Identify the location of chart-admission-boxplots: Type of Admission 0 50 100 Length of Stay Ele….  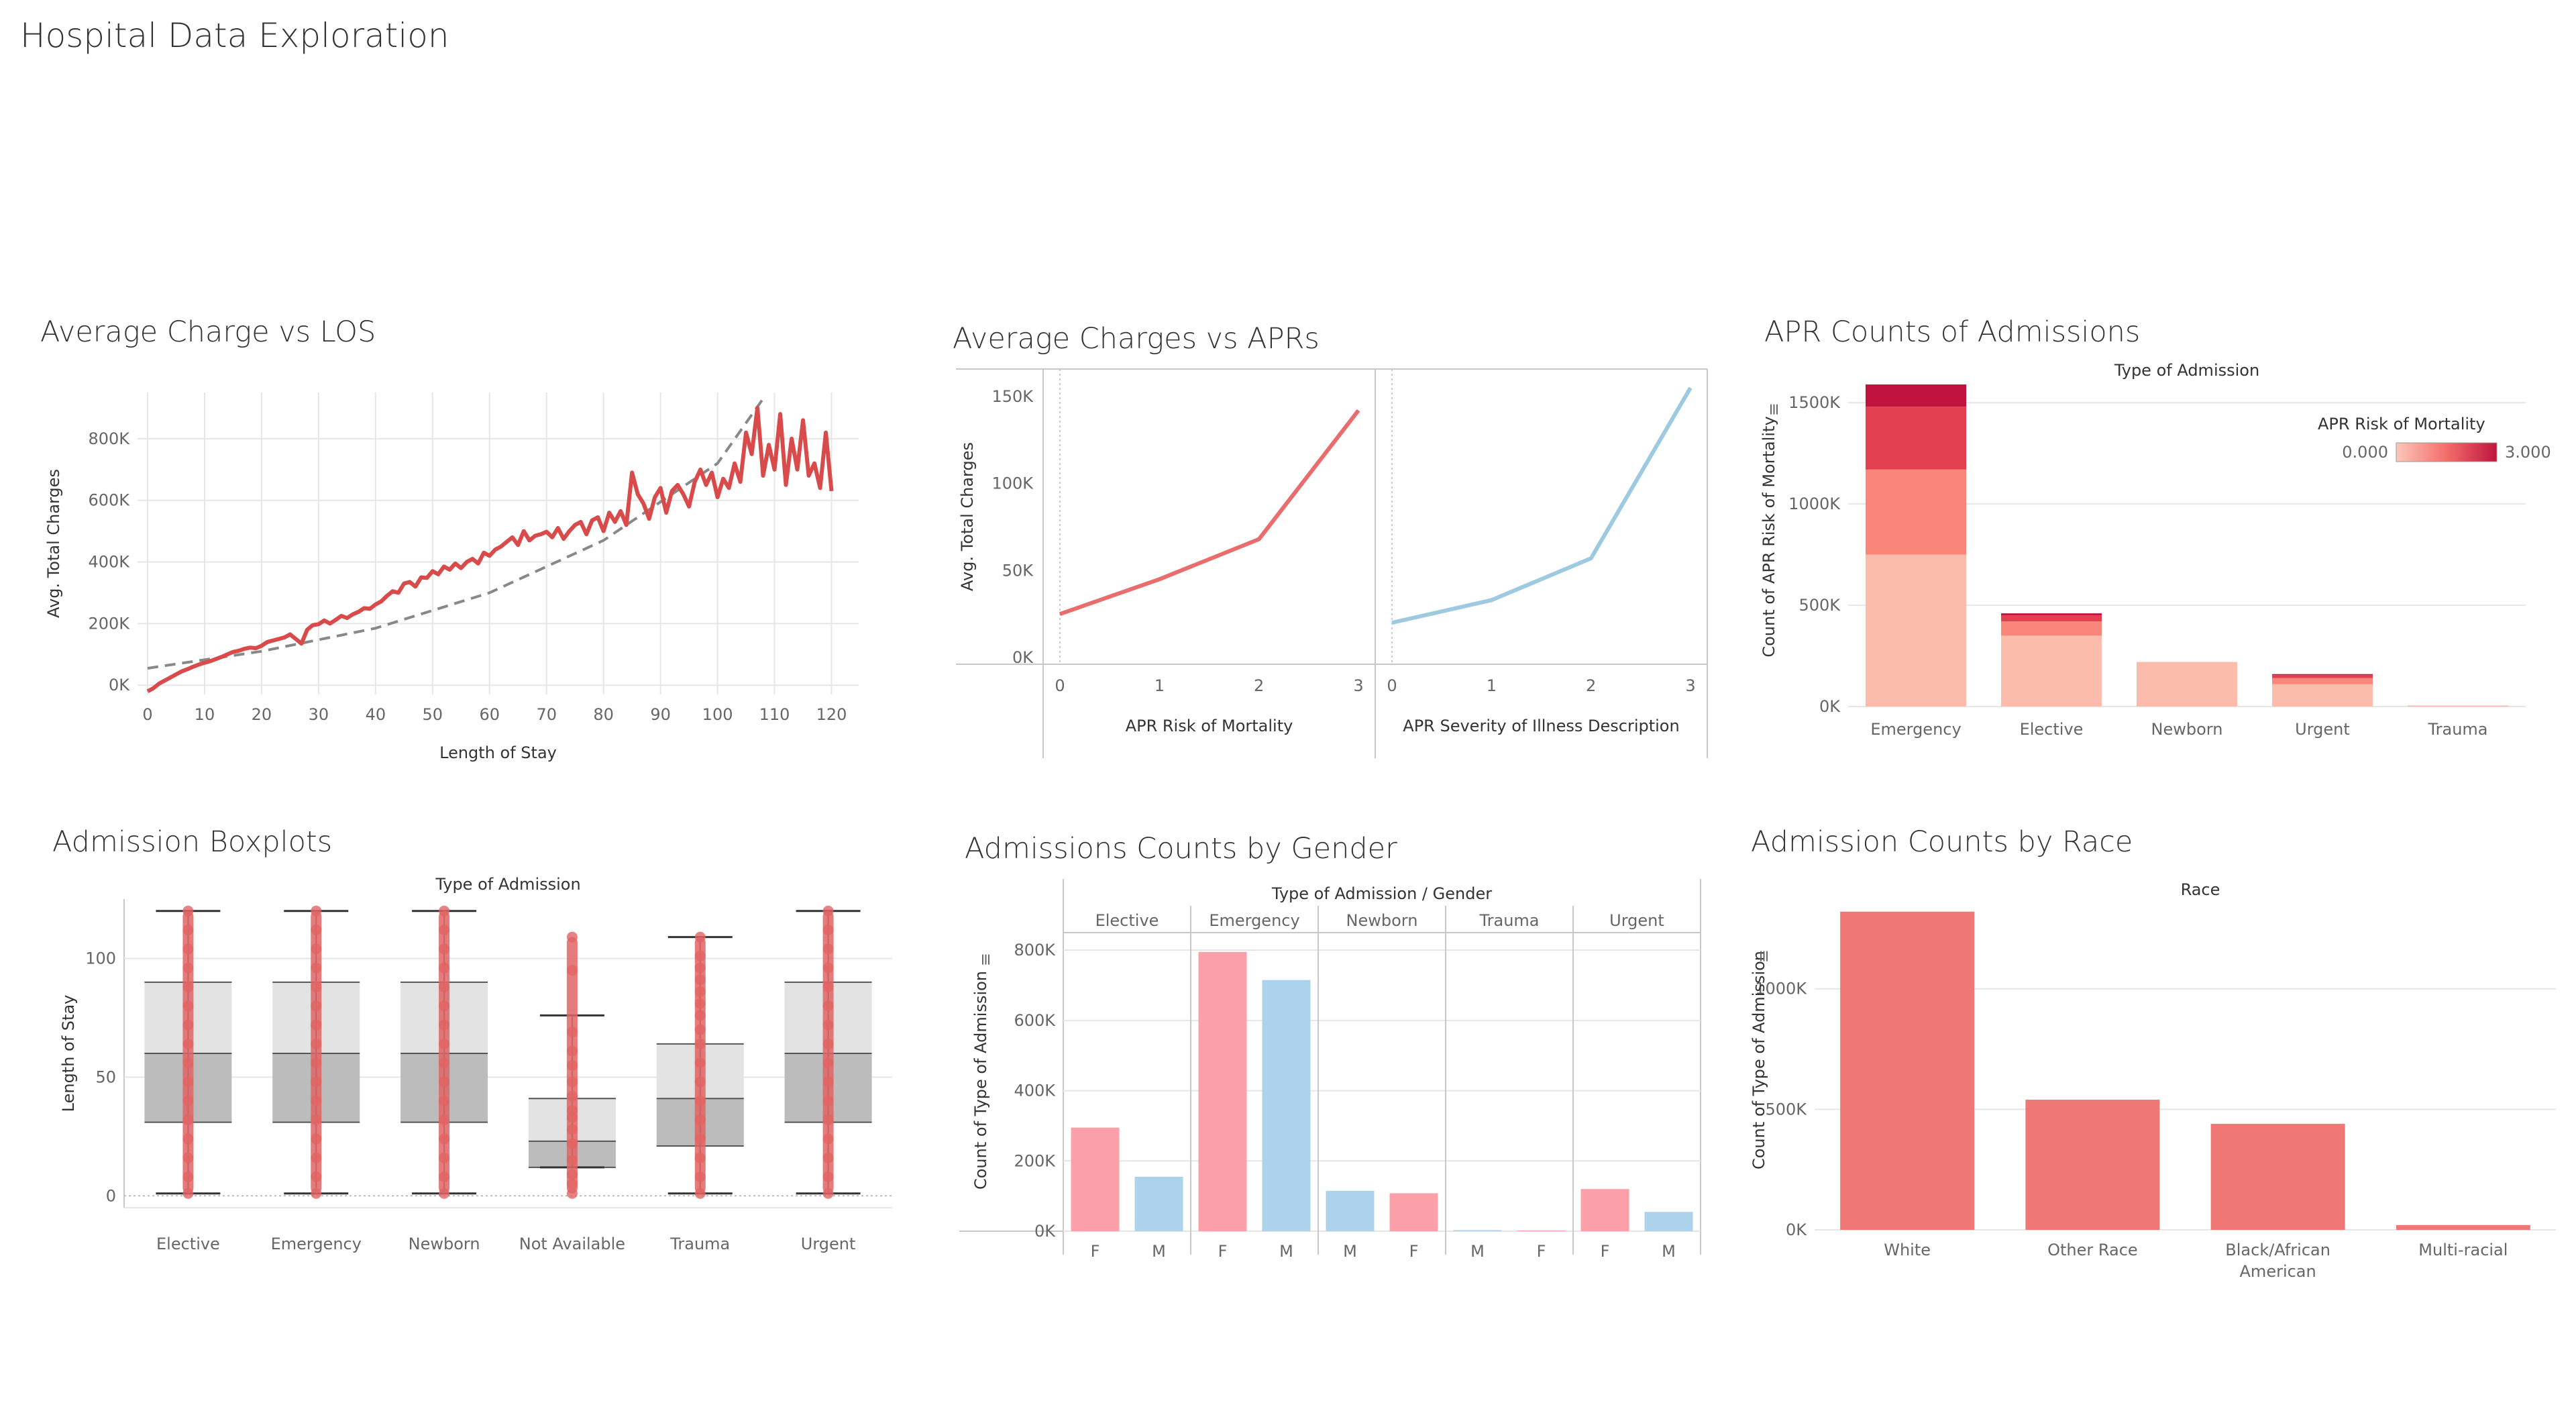
(469, 1053).